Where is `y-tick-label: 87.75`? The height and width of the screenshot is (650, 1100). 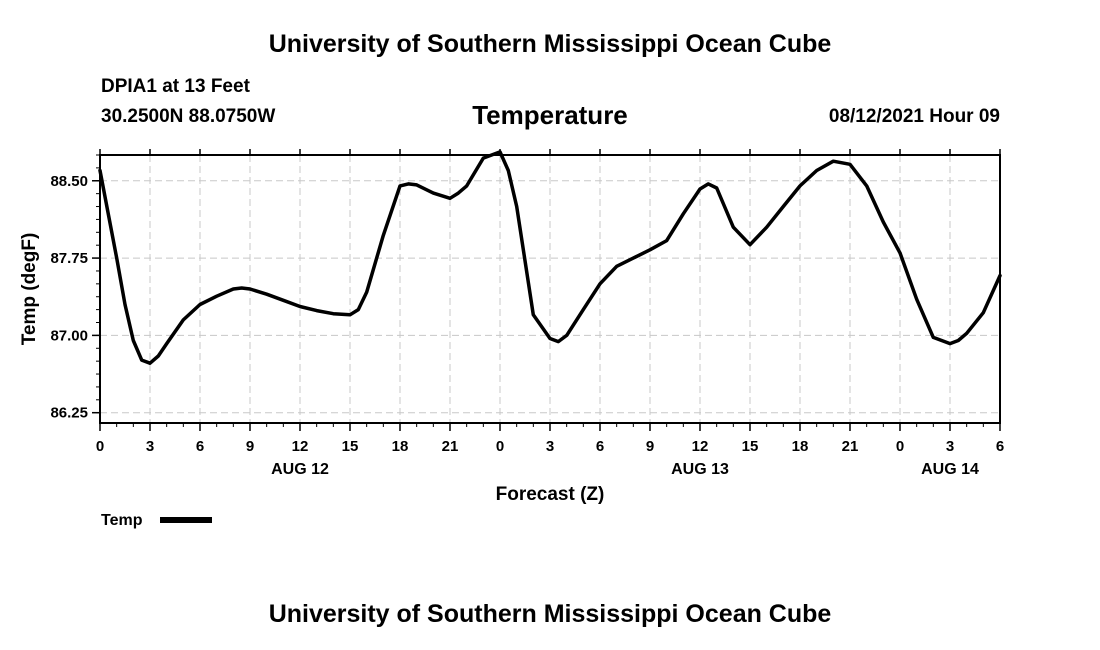 y-tick-label: 87.75 is located at coordinates (69, 258).